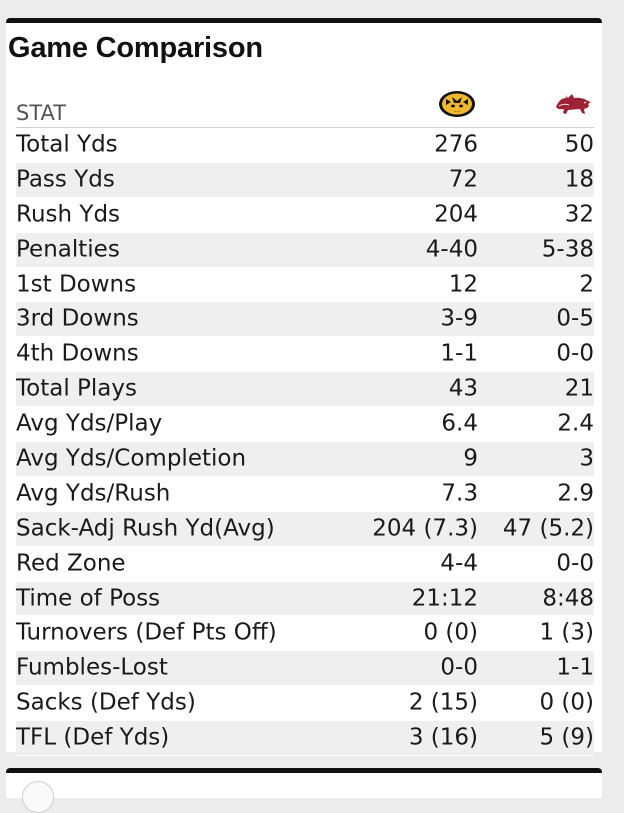 This screenshot has height=813, width=624. I want to click on razorback-logo-icon, so click(573, 104).